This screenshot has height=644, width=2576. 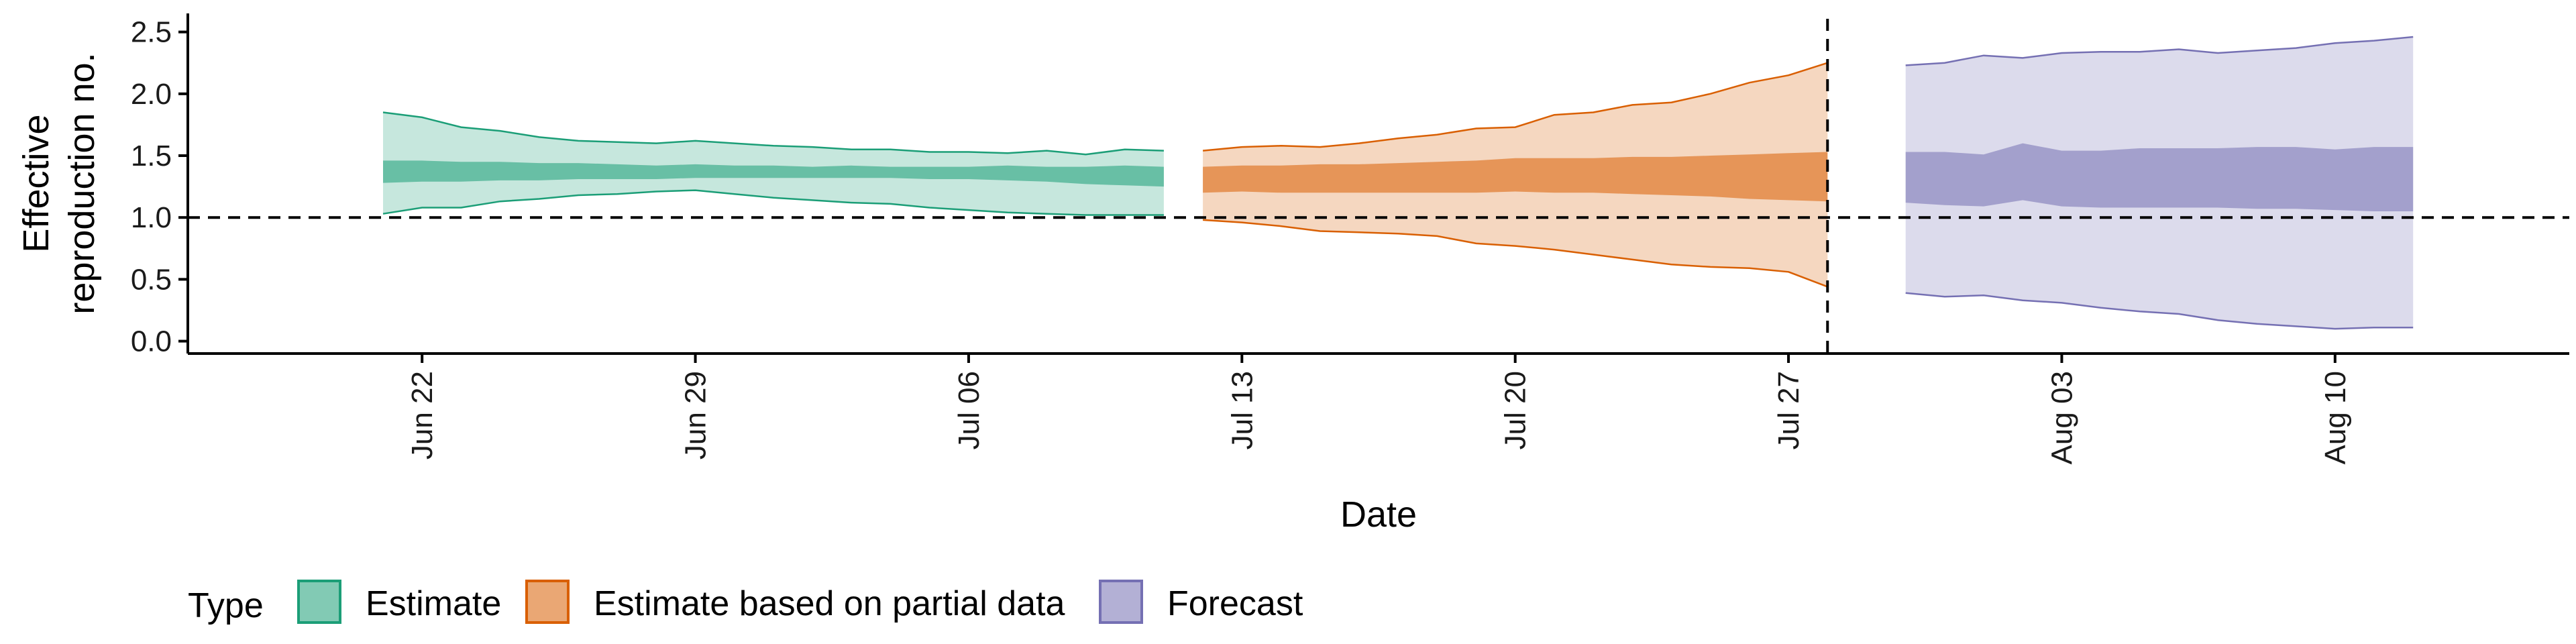 What do you see at coordinates (36, 183) in the screenshot?
I see `y-axis-title-line1: Effective` at bounding box center [36, 183].